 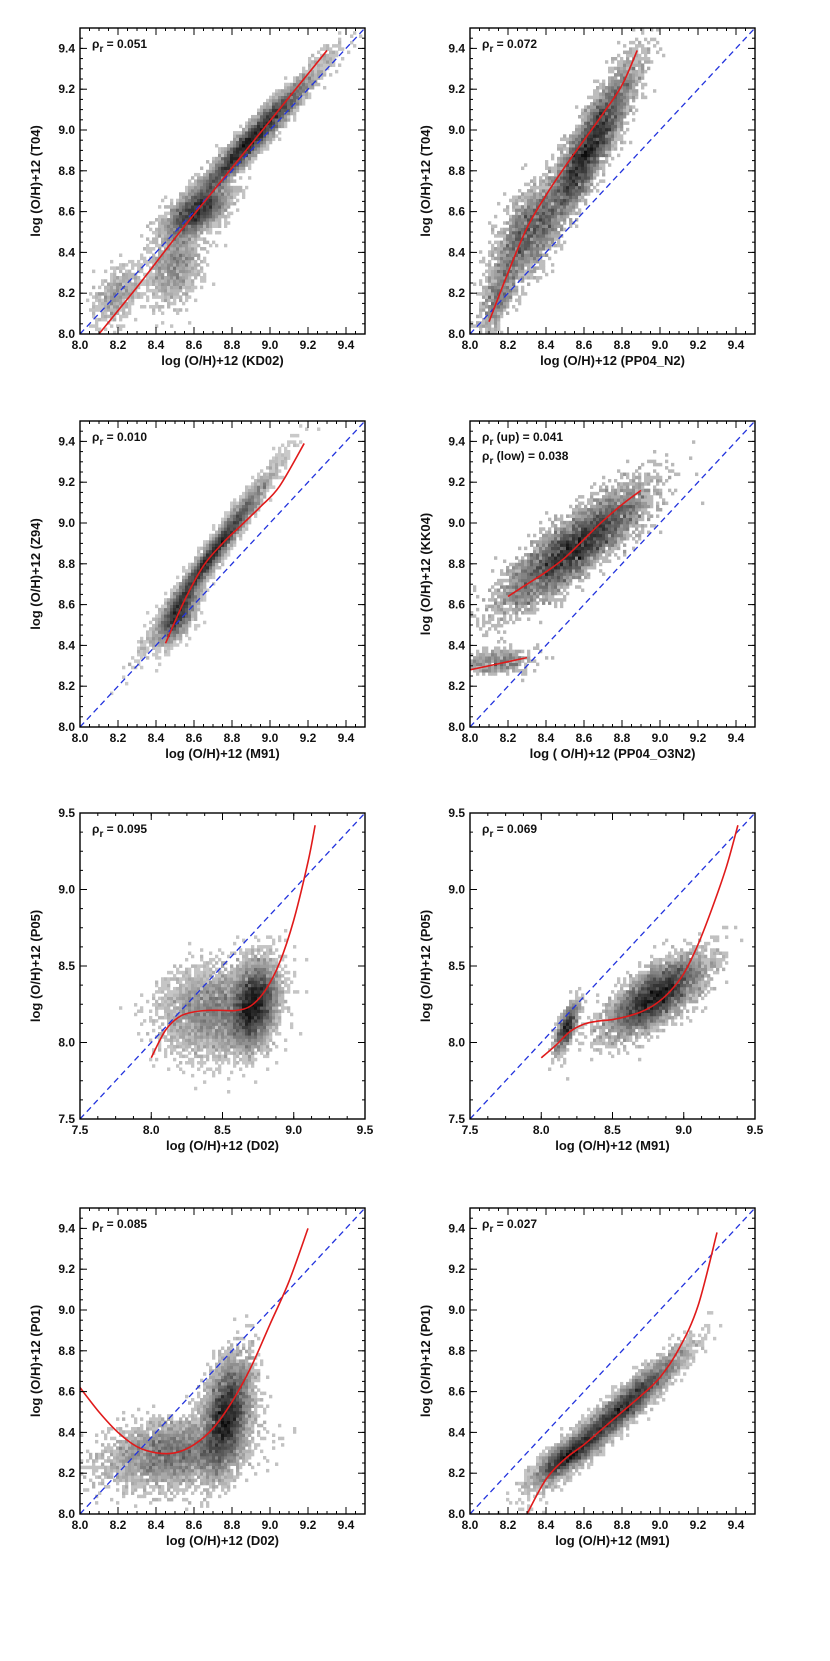 What do you see at coordinates (612, 360) in the screenshot?
I see `x-axis-title: log (O/H)+12 (PP04_N2)` at bounding box center [612, 360].